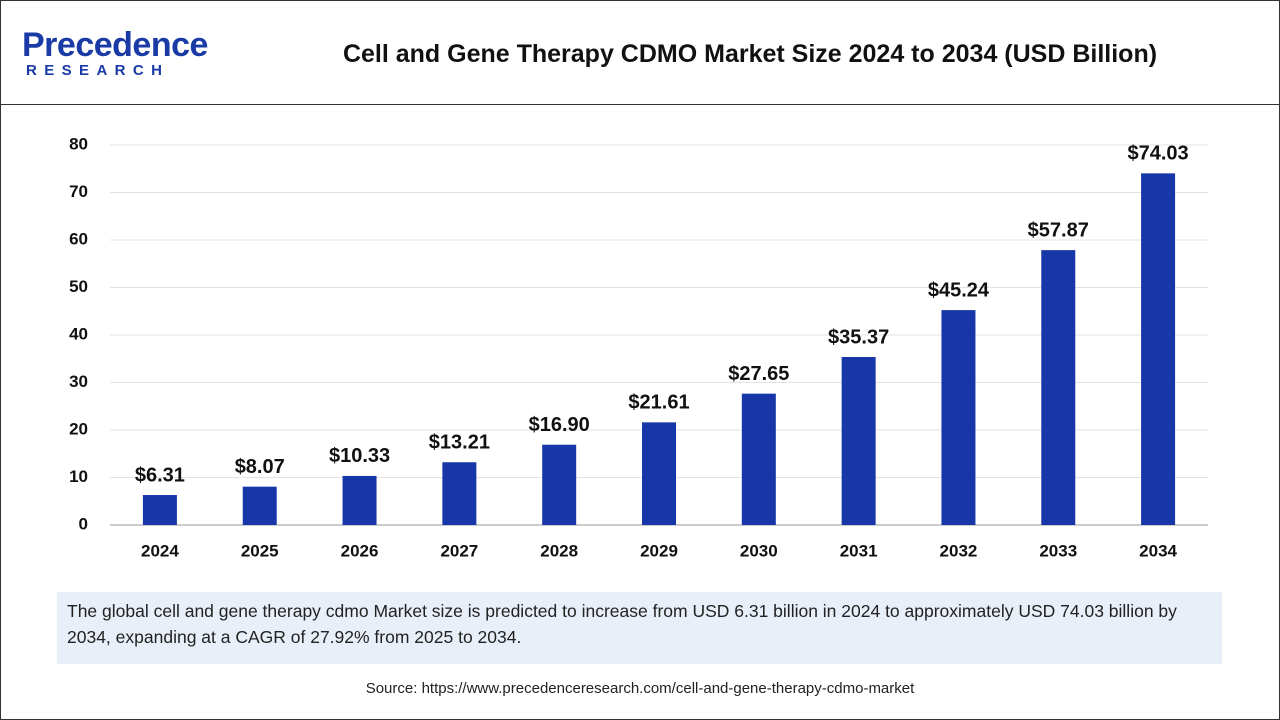 The width and height of the screenshot is (1280, 720). Describe the element at coordinates (559, 425) in the screenshot. I see `value-label: $16.90` at that location.